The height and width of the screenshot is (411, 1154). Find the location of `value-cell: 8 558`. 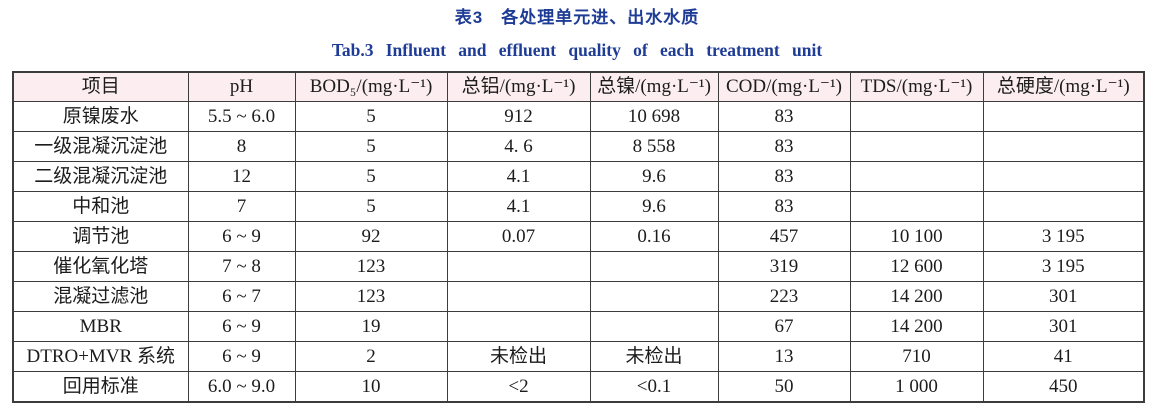

value-cell: 8 558 is located at coordinates (654, 146).